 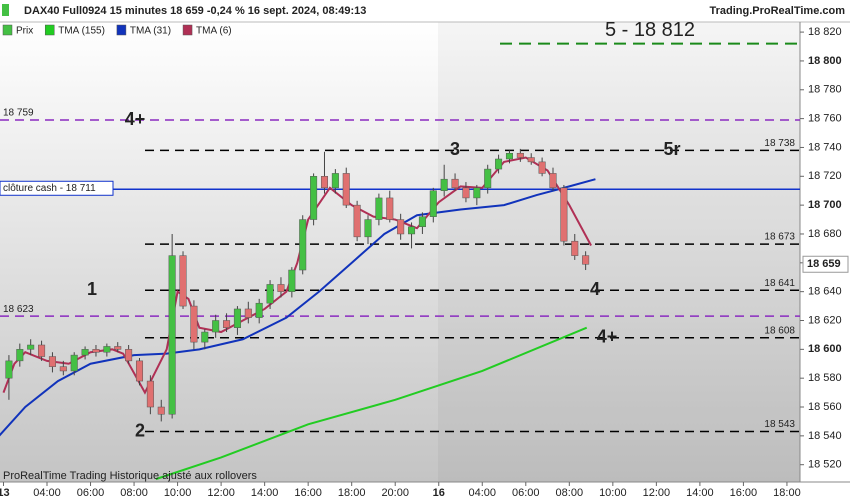 I want to click on legend-label: Prix, so click(x=24, y=31).